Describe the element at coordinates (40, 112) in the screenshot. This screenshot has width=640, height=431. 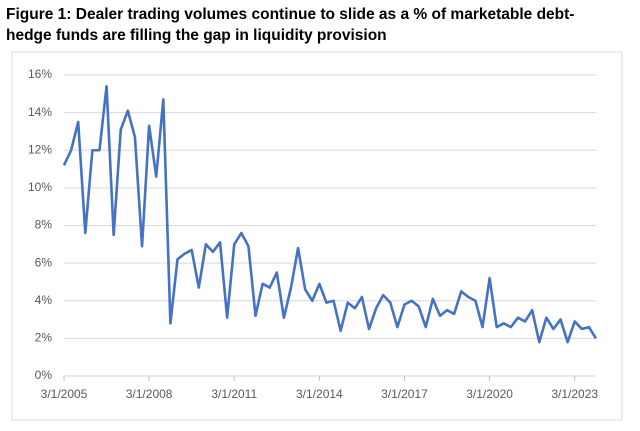
I see `y-tick-label: 14%` at that location.